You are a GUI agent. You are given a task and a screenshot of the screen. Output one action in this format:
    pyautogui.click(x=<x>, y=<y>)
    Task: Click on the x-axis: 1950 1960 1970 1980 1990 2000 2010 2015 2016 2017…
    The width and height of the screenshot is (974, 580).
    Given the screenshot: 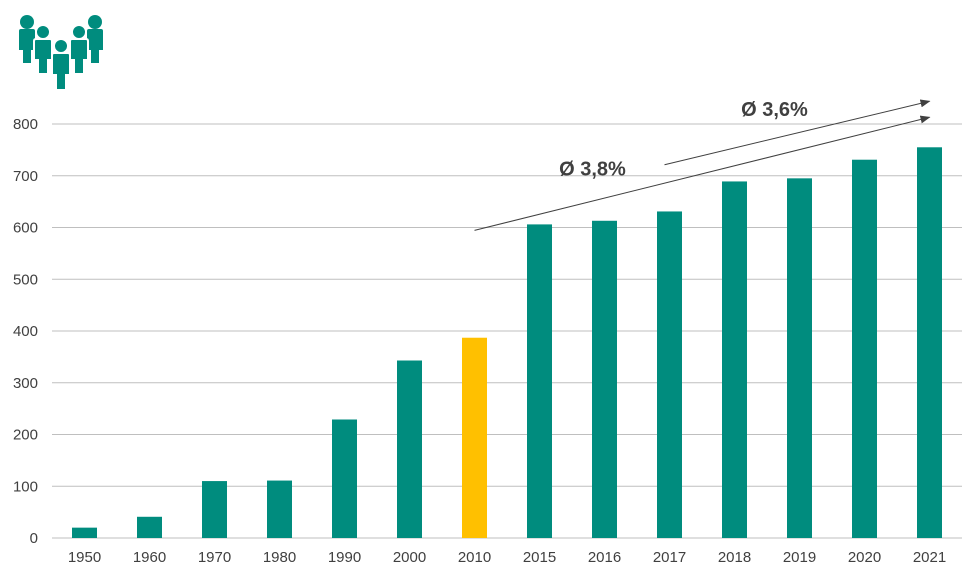 What is the action you would take?
    pyautogui.click(x=507, y=557)
    